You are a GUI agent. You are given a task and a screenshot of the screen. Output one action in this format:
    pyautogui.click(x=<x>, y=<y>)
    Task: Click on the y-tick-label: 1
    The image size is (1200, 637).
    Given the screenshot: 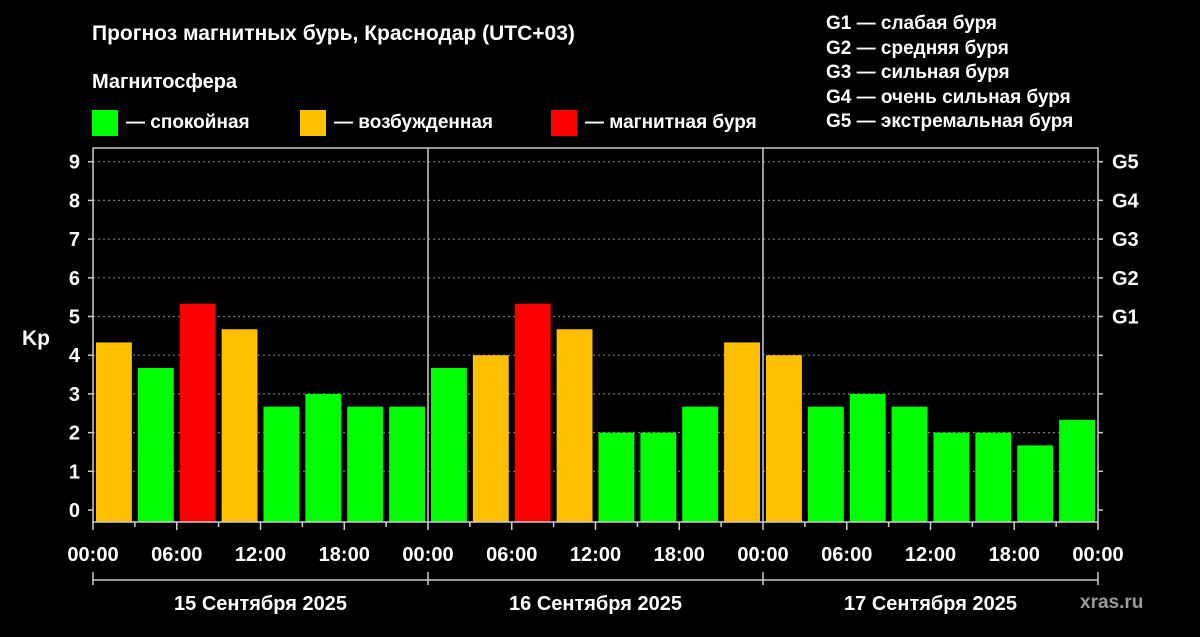 What is the action you would take?
    pyautogui.click(x=74, y=472)
    